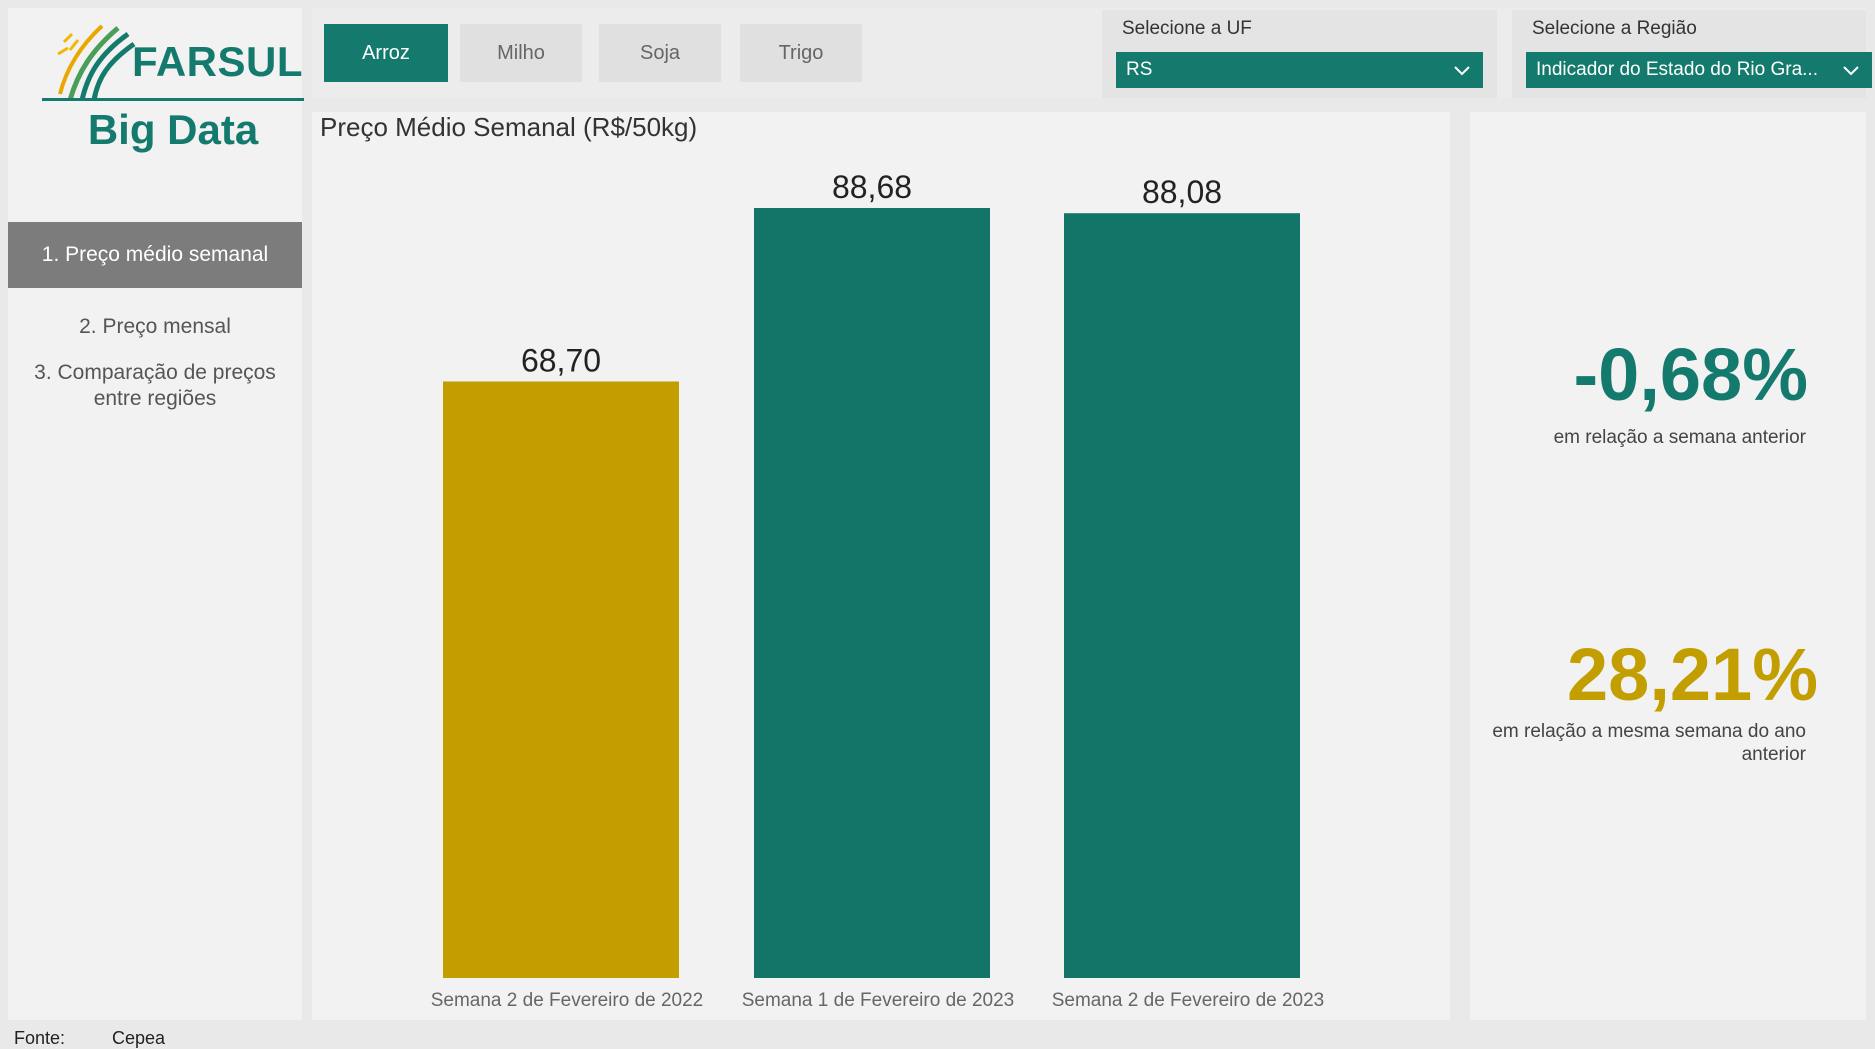 This screenshot has width=1875, height=1049. Describe the element at coordinates (1139, 69) in the screenshot. I see `uf-select-value: RS` at that location.